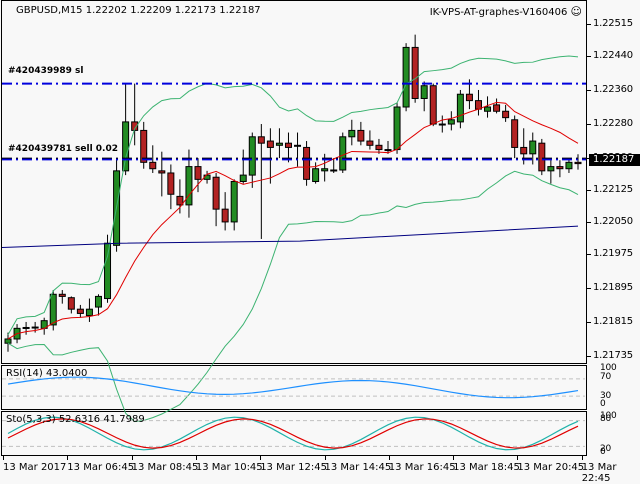 The image size is (640, 484). Describe the element at coordinates (603, 404) in the screenshot. I see `rsi-level-0: 0` at that location.